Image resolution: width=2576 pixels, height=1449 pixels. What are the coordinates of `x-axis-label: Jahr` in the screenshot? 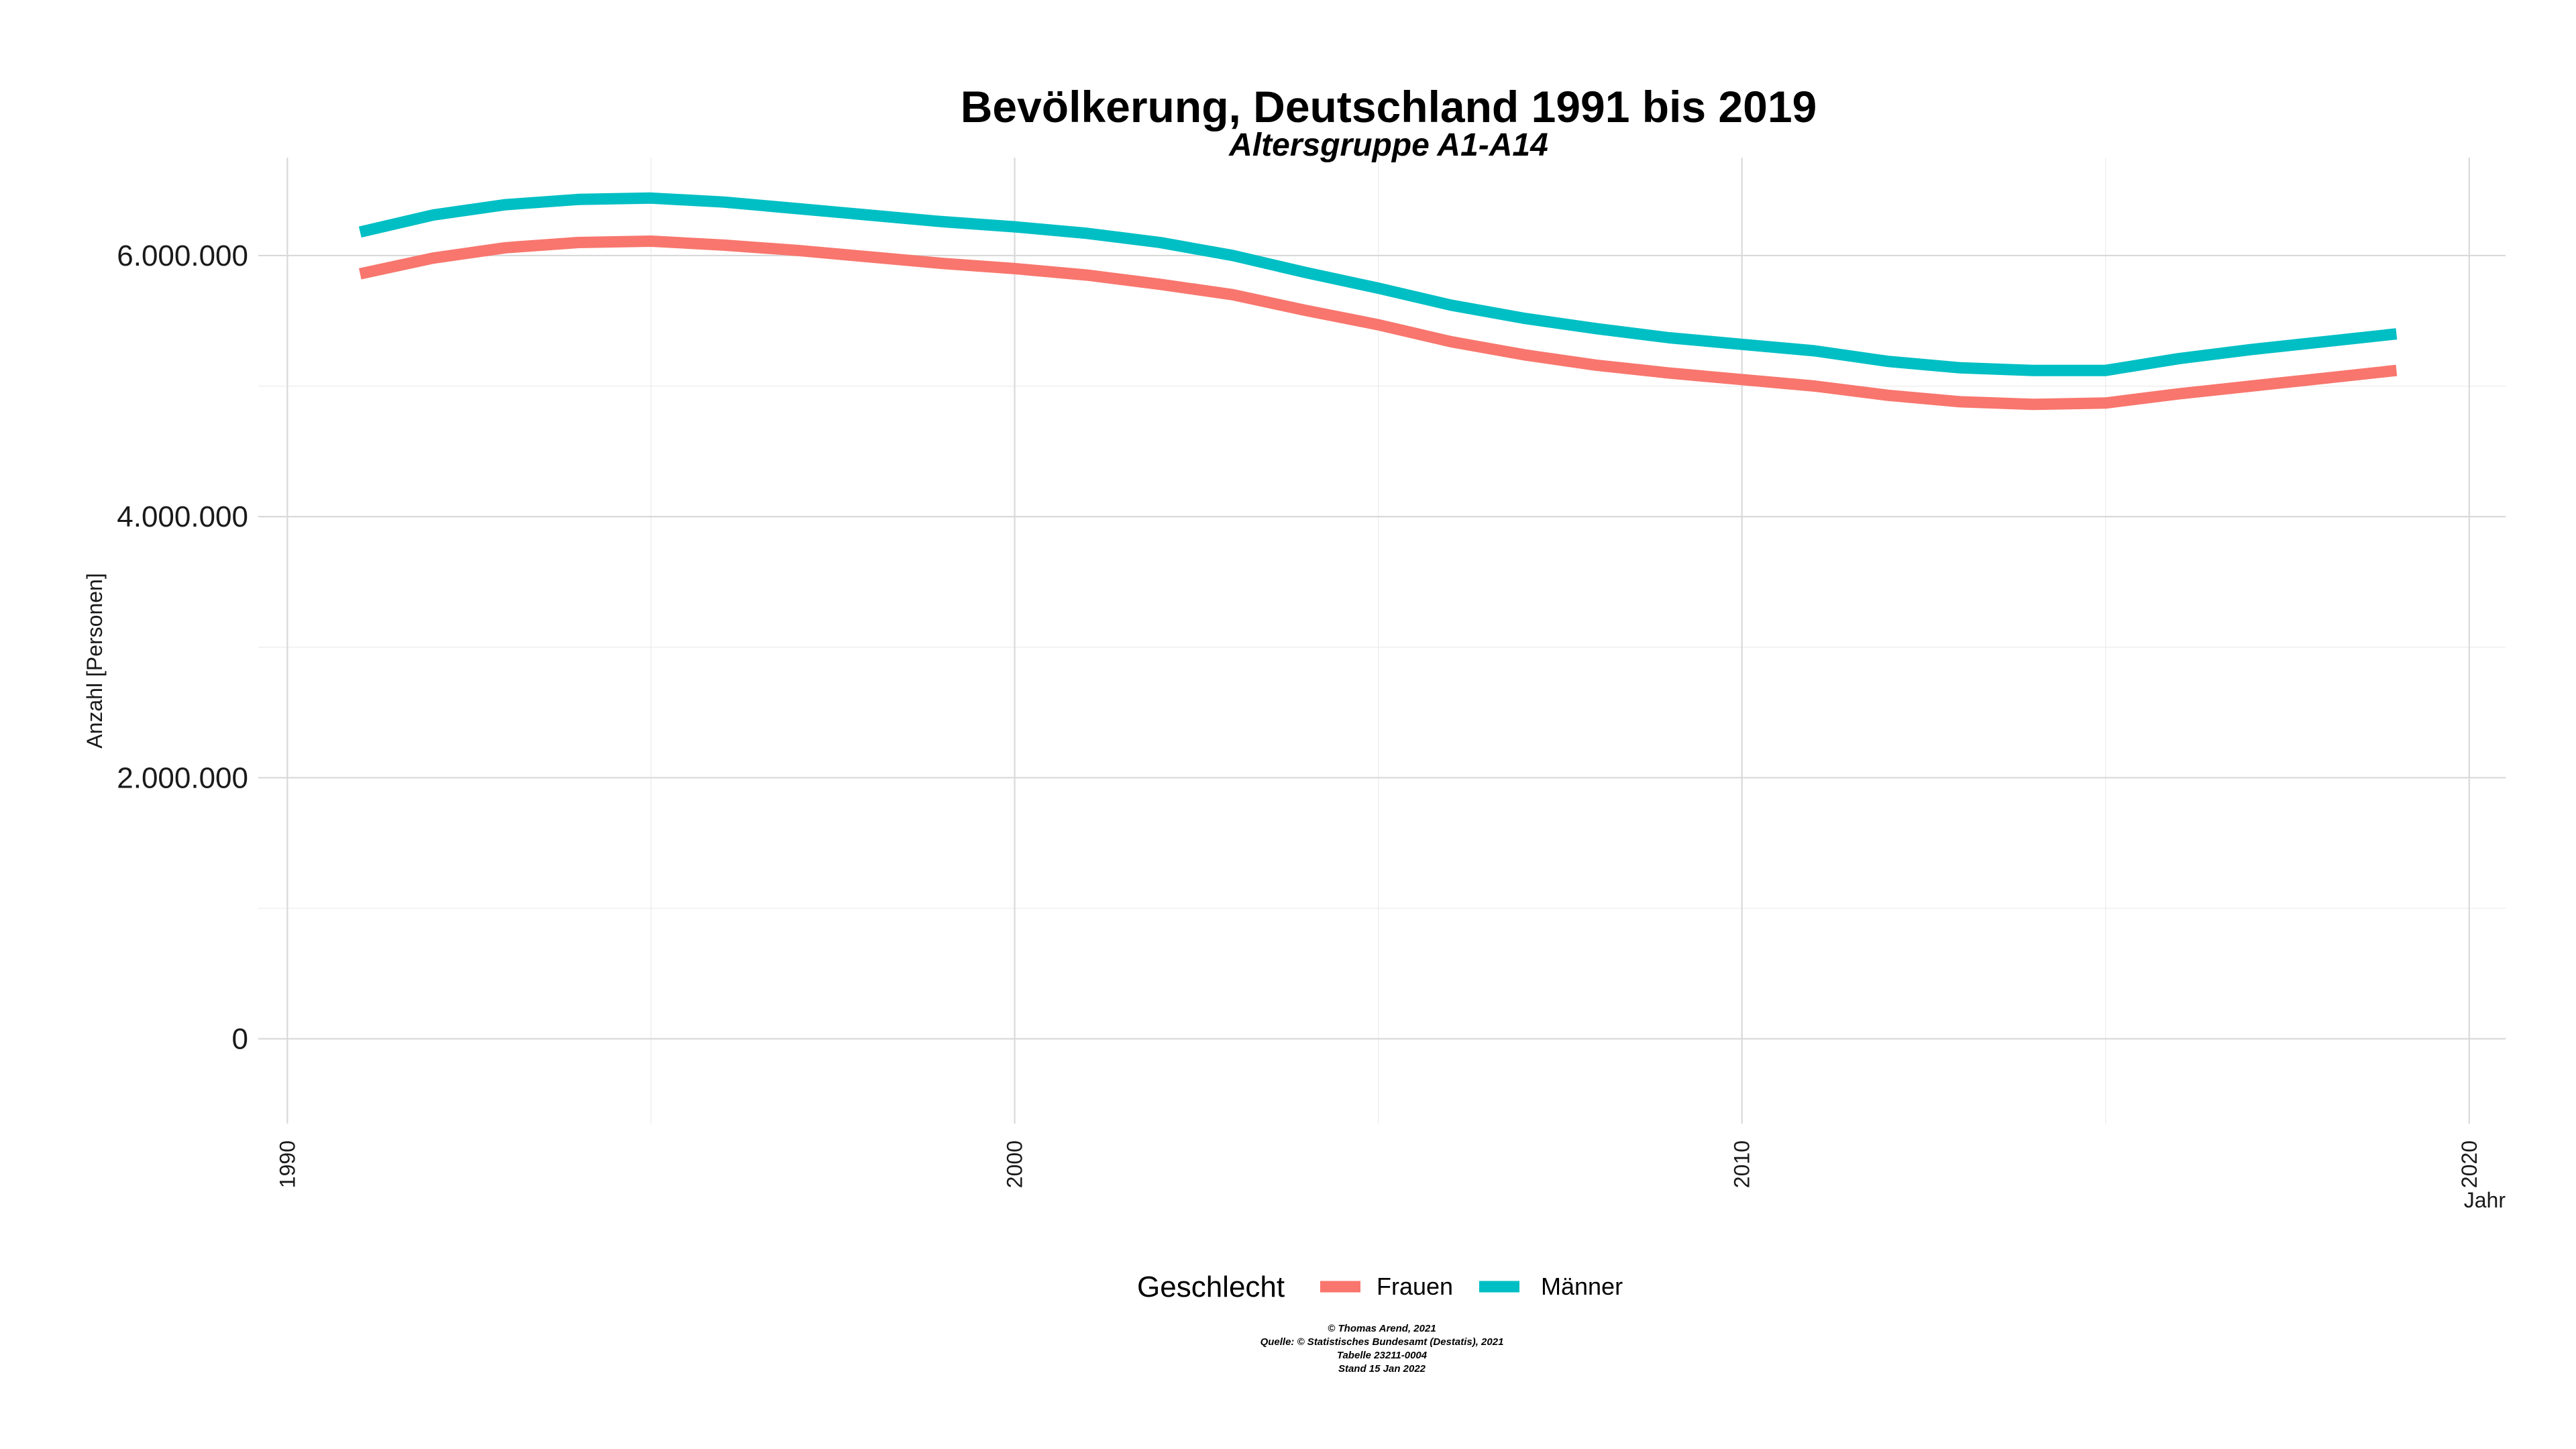 It's located at (2485, 1200).